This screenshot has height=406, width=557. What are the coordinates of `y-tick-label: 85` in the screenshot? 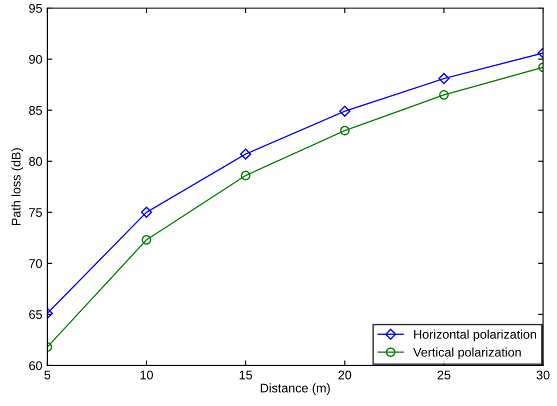 It's located at (35, 110).